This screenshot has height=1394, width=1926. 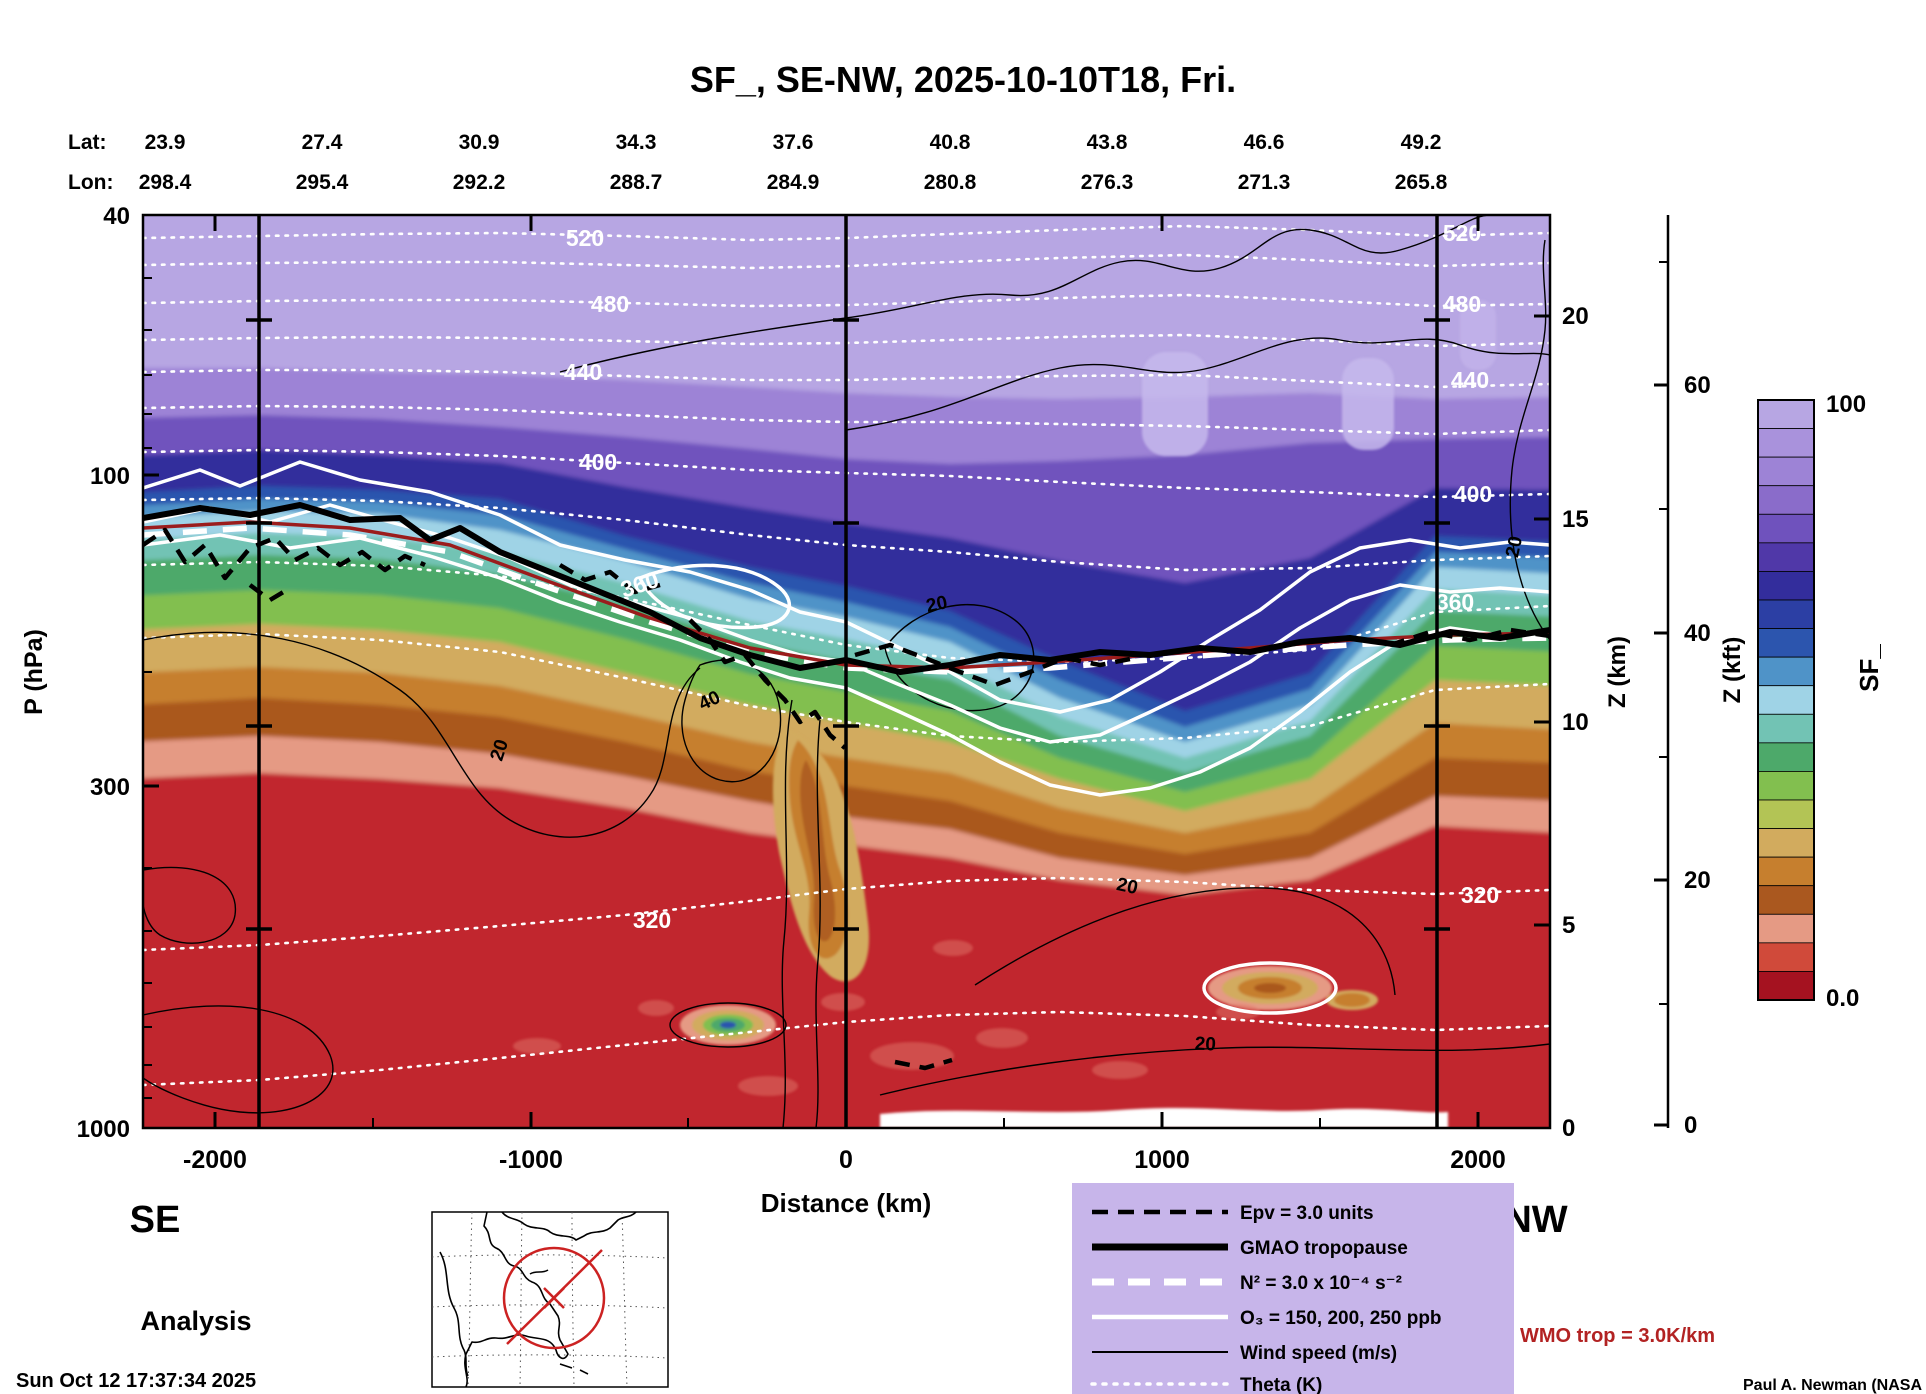 I want to click on surface-white-strip, so click(x=1164, y=1118).